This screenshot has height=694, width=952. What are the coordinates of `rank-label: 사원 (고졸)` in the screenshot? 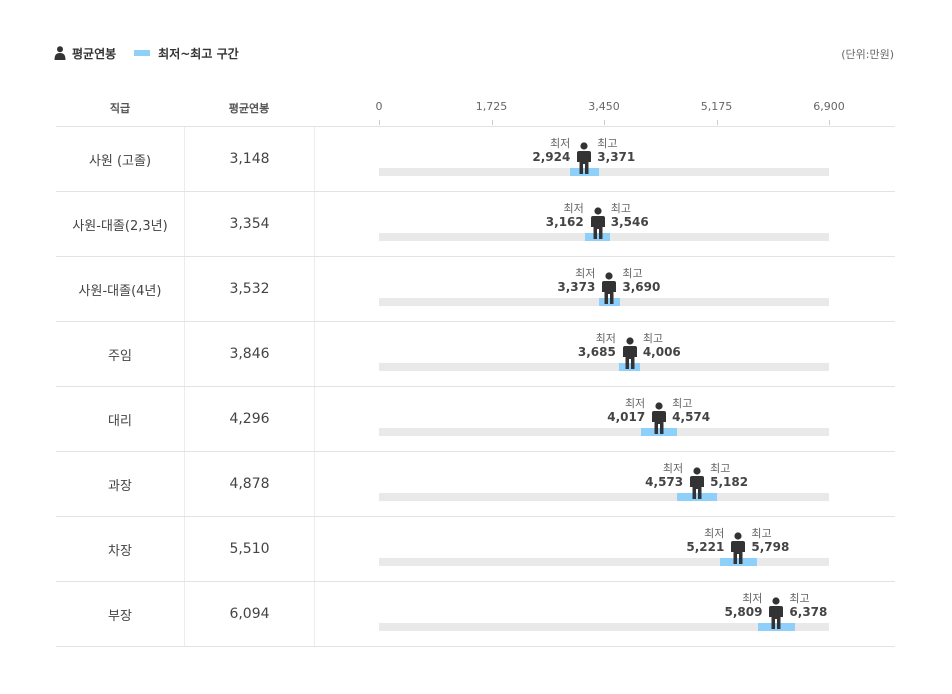 It's located at (120, 159).